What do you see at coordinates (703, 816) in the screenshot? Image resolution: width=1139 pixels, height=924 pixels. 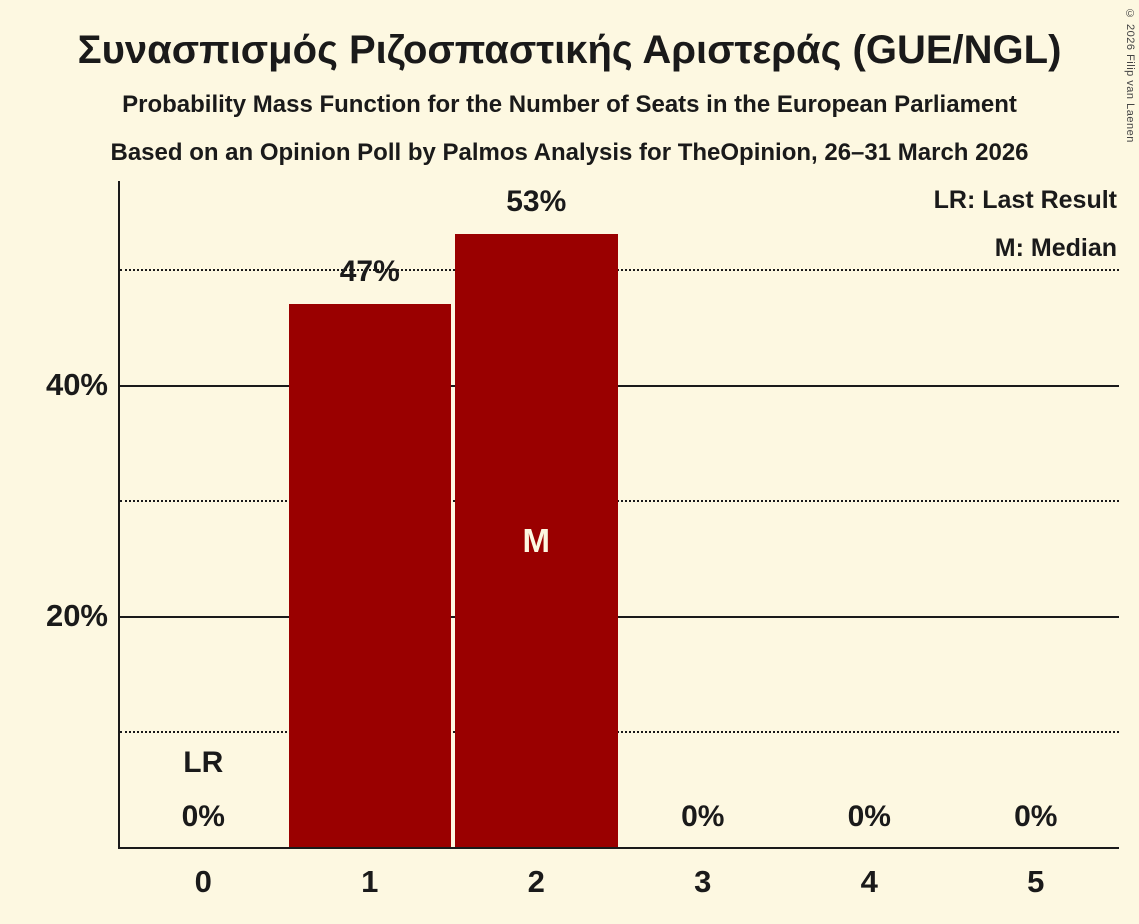 I see `bar-label-3: 0%` at bounding box center [703, 816].